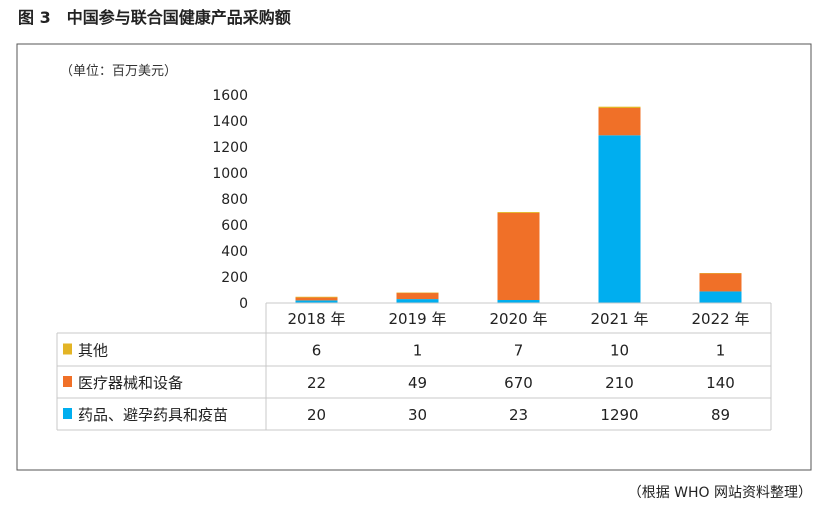  Describe the element at coordinates (316, 415) in the screenshot. I see `data-label: 20` at that location.